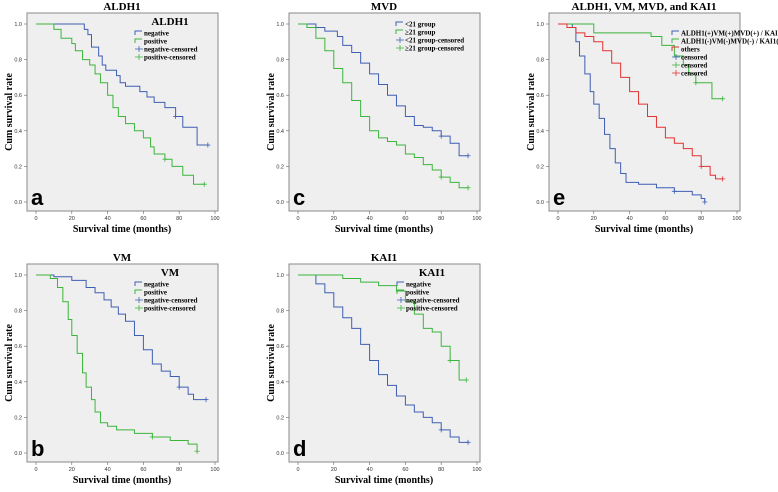 This screenshot has height=492, width=778. What do you see at coordinates (384, 258) in the screenshot?
I see `chart-title: KAI1` at bounding box center [384, 258].